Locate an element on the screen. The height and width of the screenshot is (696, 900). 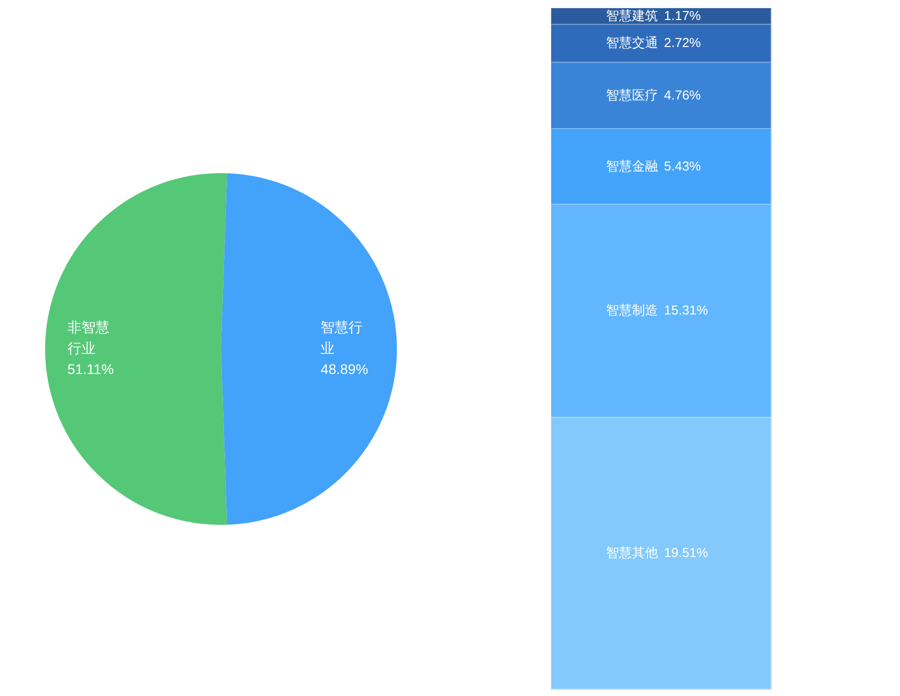
series-label: 智慧医疗 is located at coordinates (632, 94).